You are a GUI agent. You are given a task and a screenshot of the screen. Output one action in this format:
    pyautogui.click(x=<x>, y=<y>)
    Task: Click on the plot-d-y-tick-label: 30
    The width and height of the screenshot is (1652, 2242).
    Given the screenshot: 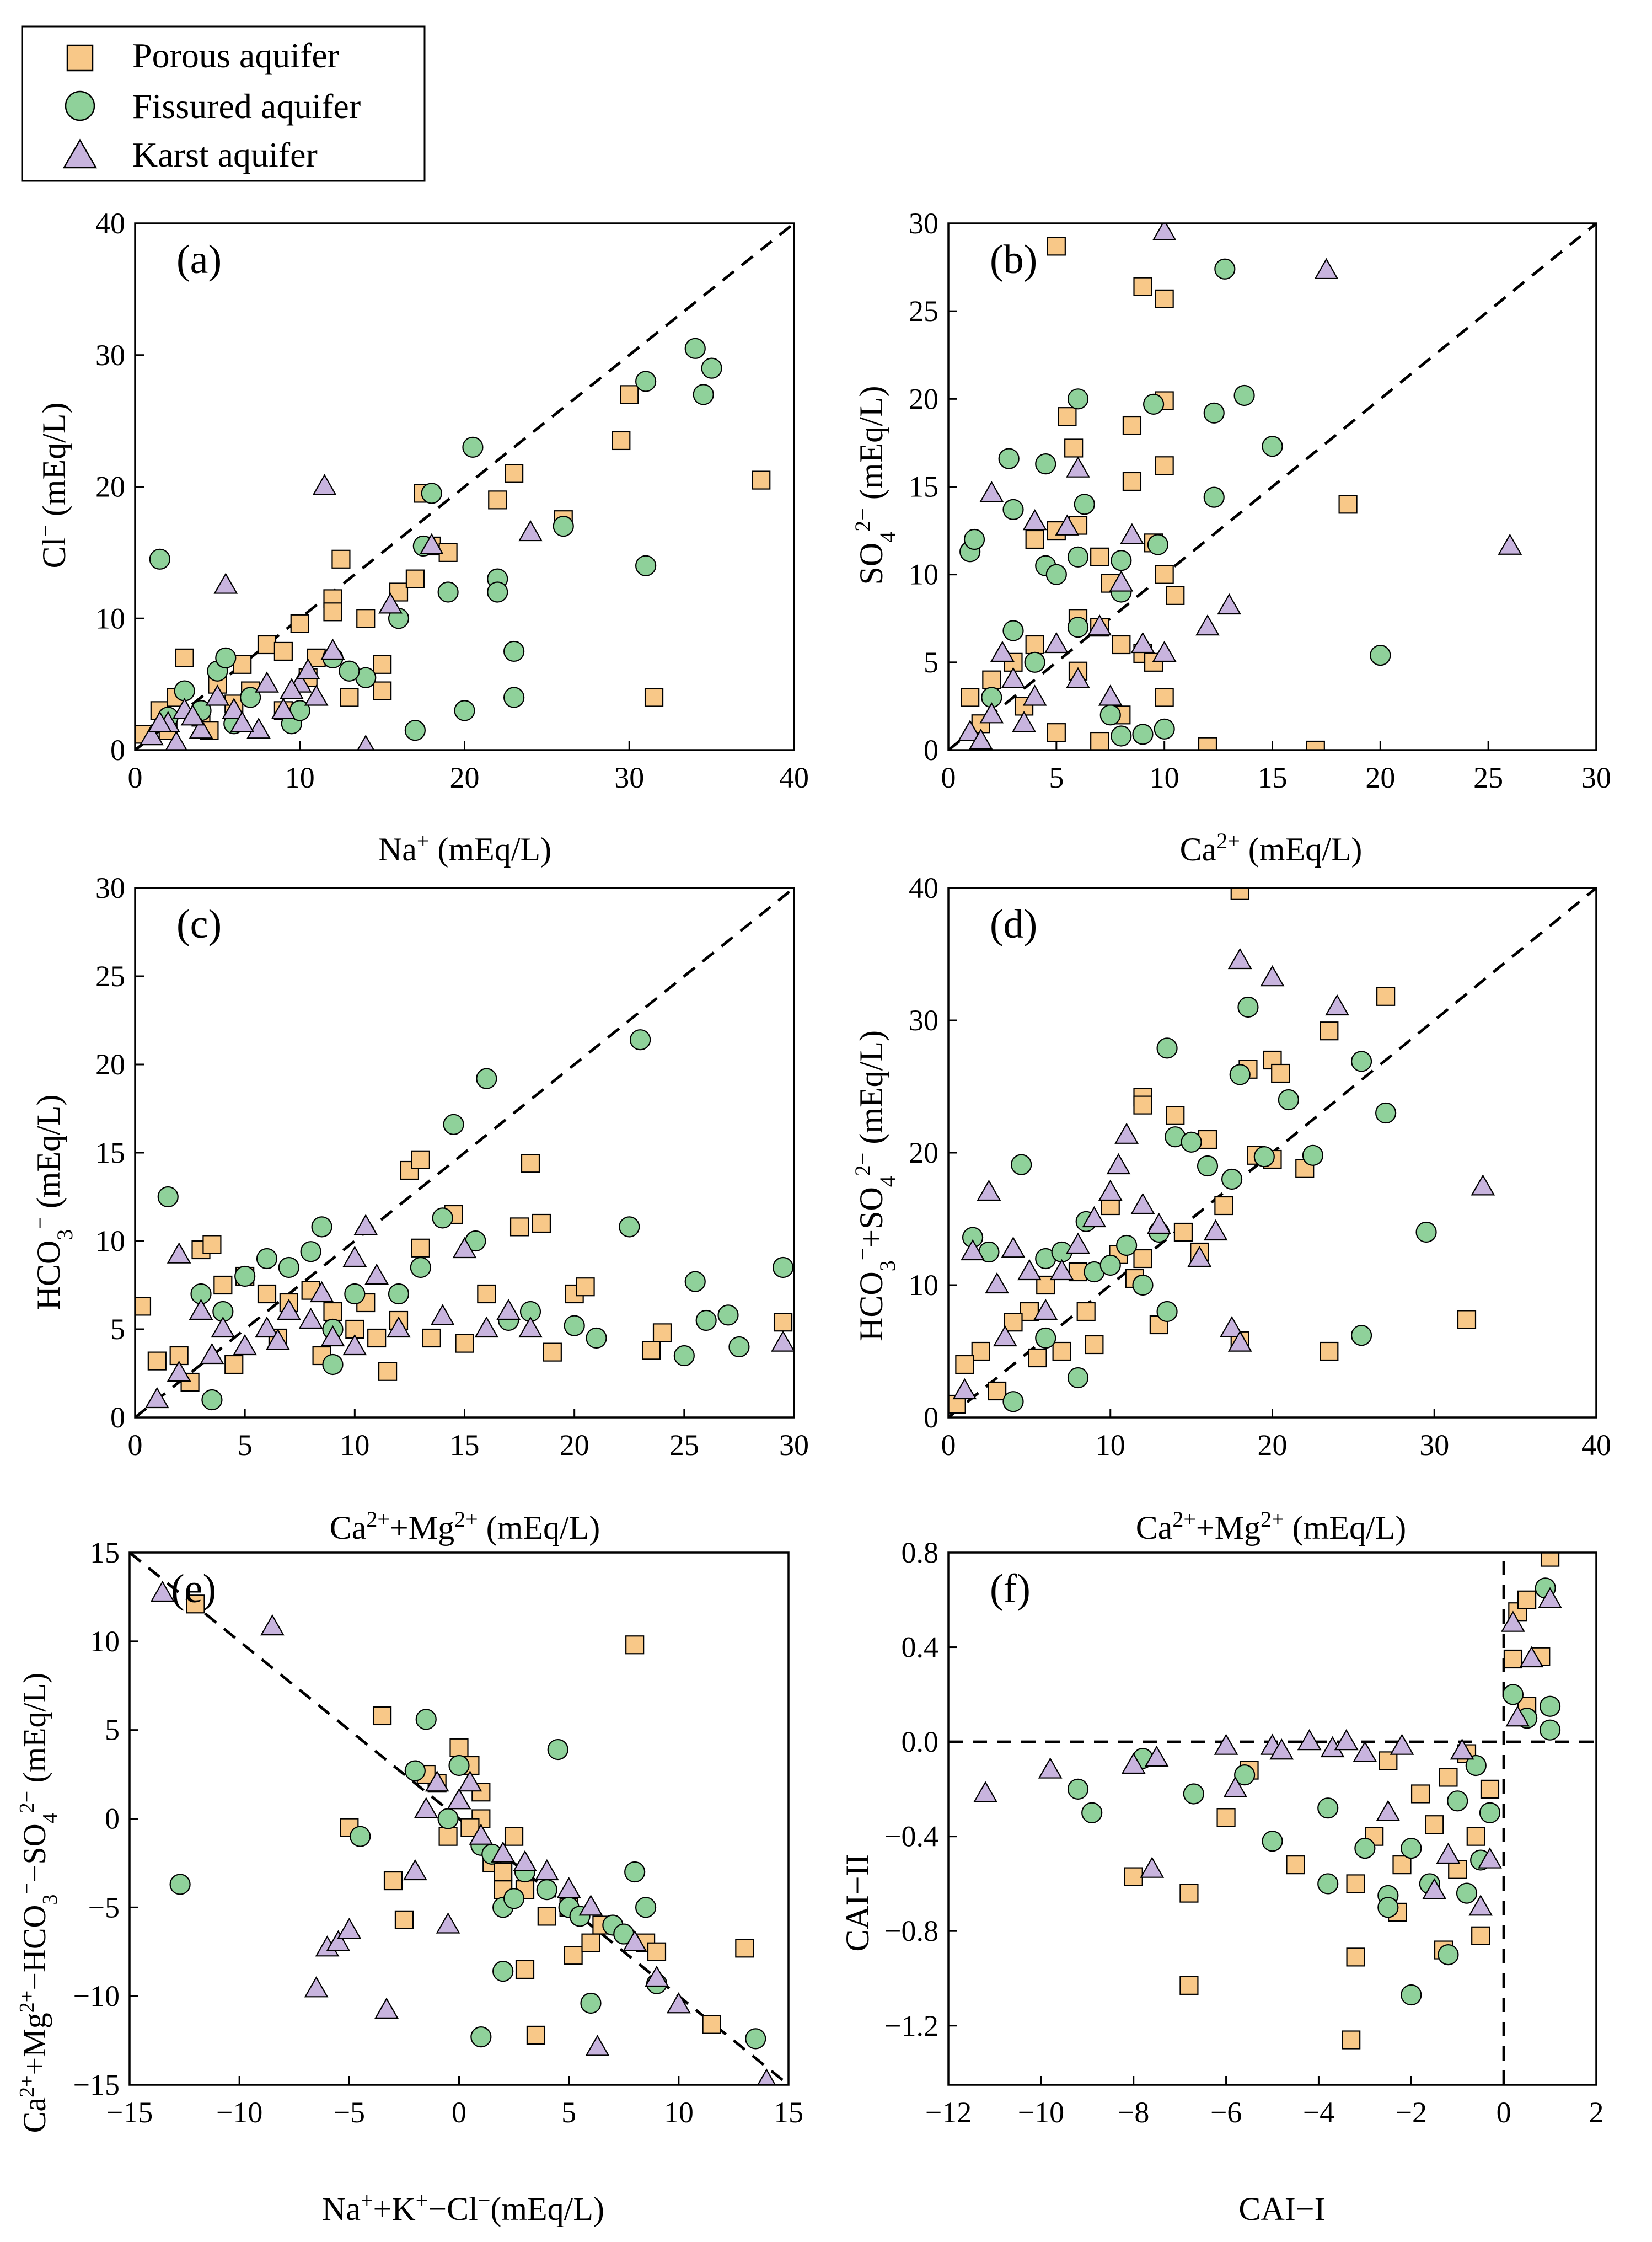 What is the action you would take?
    pyautogui.click(x=923, y=1020)
    